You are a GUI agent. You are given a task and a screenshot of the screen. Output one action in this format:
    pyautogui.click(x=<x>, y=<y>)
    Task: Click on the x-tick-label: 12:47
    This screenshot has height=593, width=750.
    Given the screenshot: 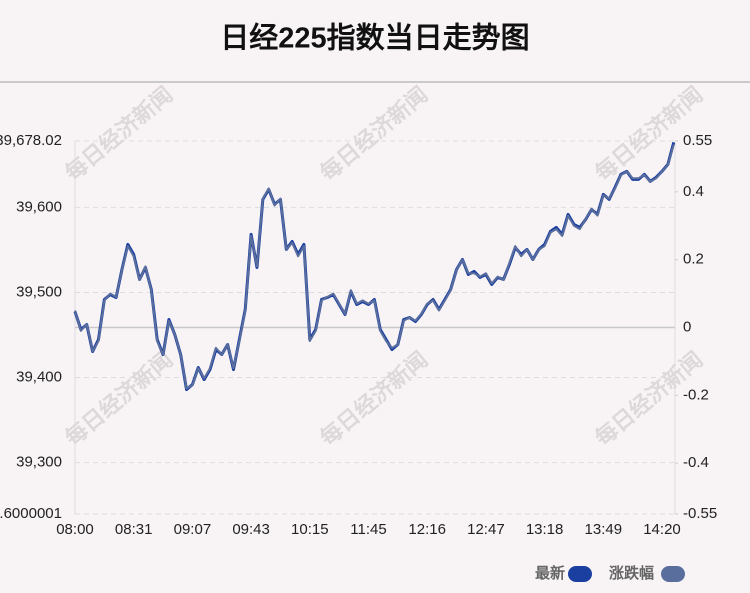 What is the action you would take?
    pyautogui.click(x=486, y=529)
    